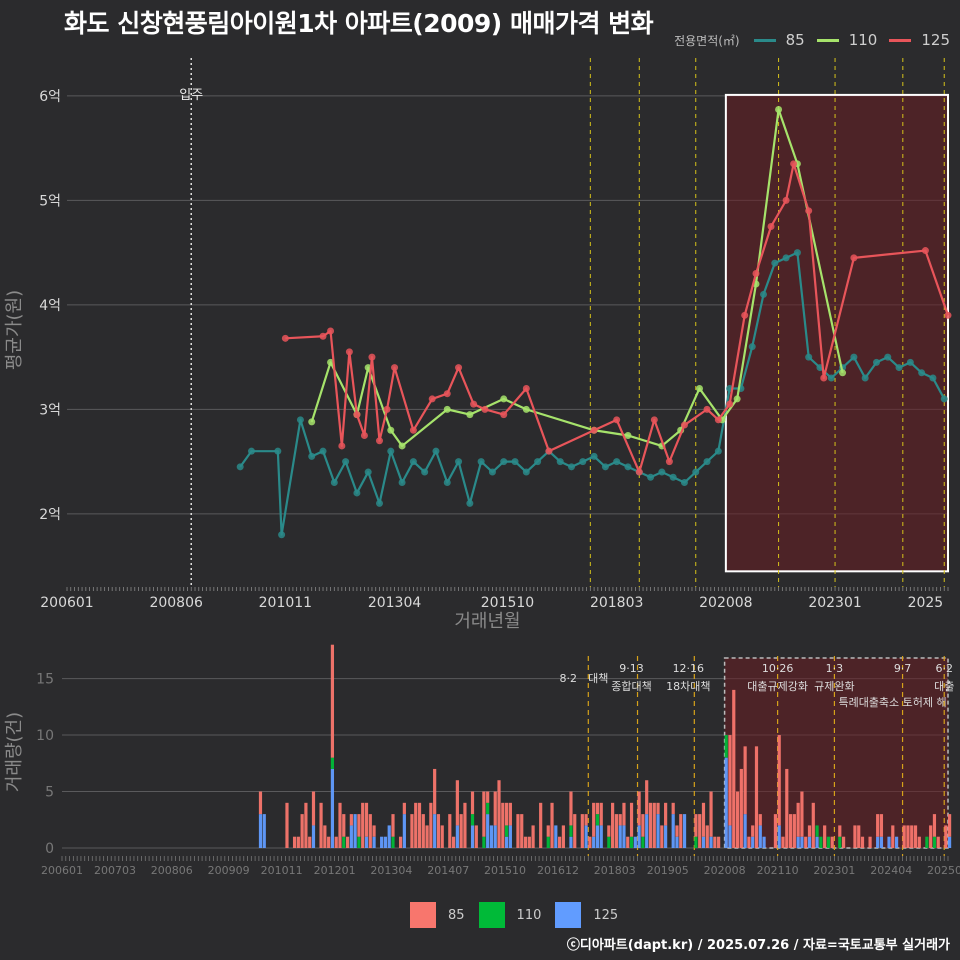 This screenshot has width=960, height=960. I want to click on bar-x-tick-label: 200601, so click(62, 870).